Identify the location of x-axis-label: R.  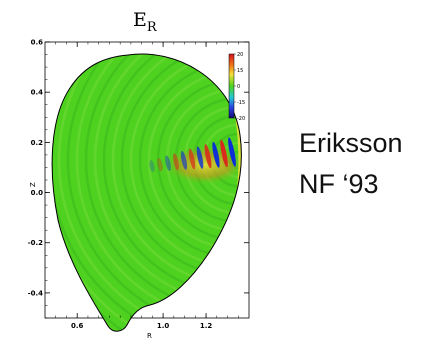
(149, 336).